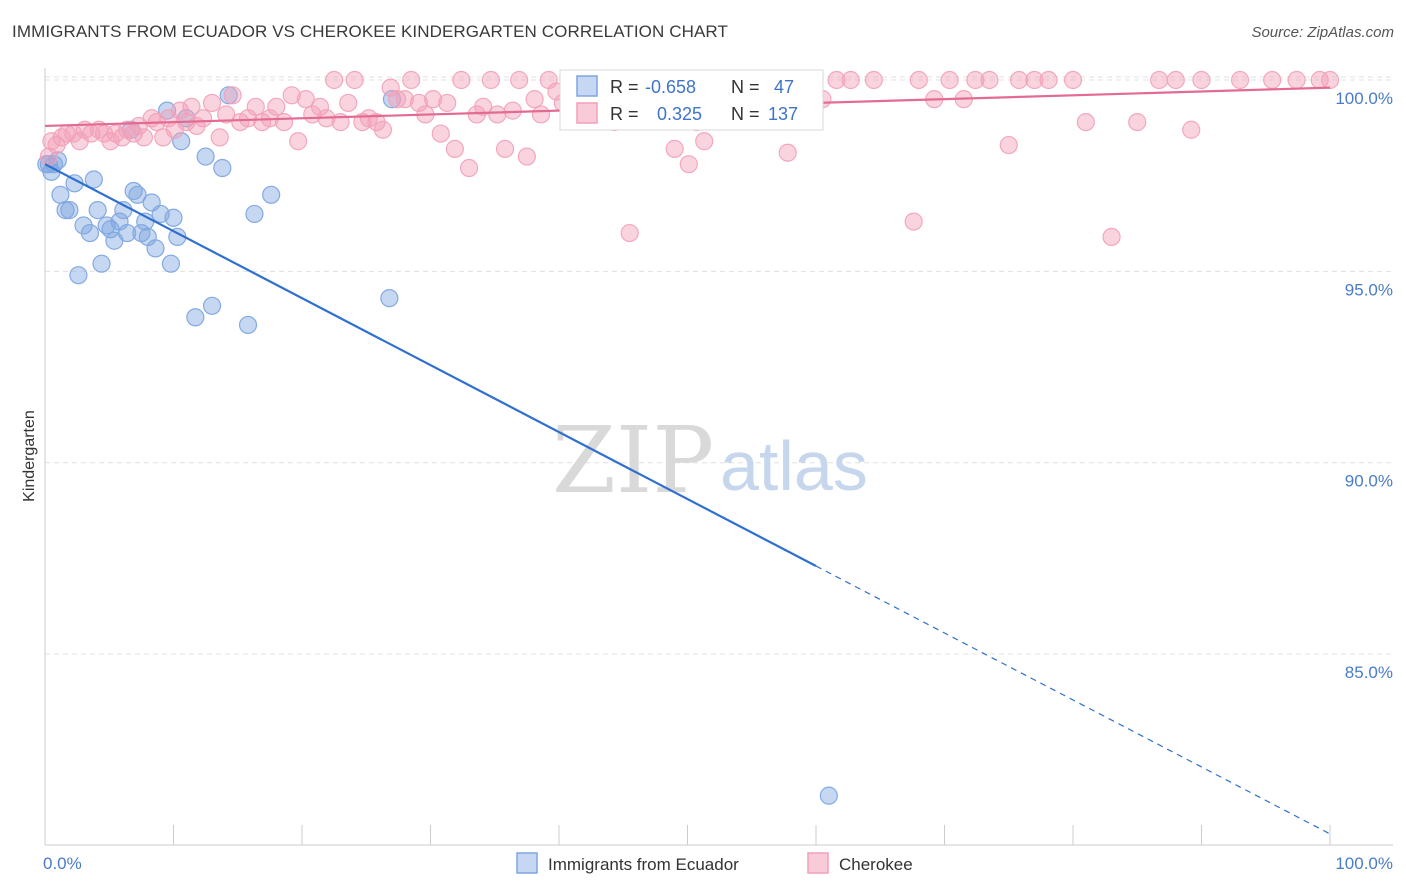 Image resolution: width=1406 pixels, height=892 pixels. I want to click on legend-swatch-ecuador, so click(527, 863).